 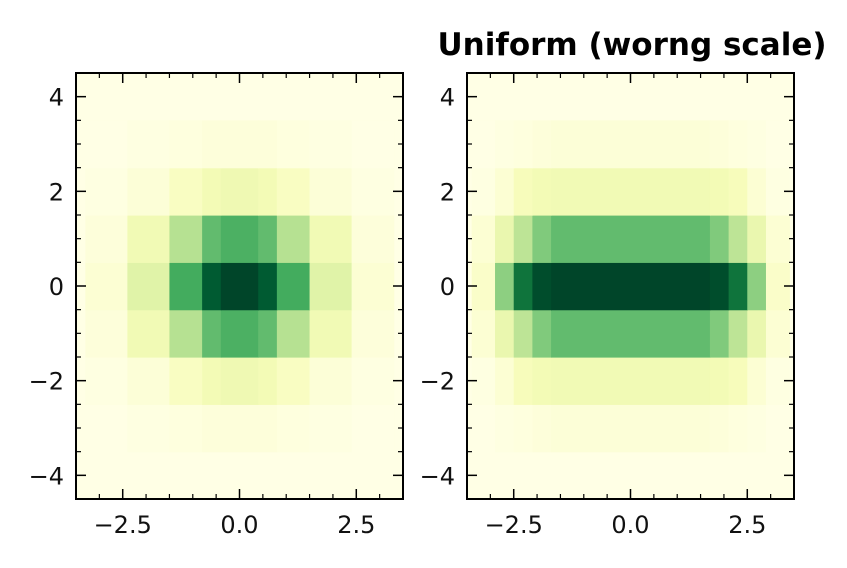 What do you see at coordinates (56, 192) in the screenshot?
I see `left-y-tick-label: 2` at bounding box center [56, 192].